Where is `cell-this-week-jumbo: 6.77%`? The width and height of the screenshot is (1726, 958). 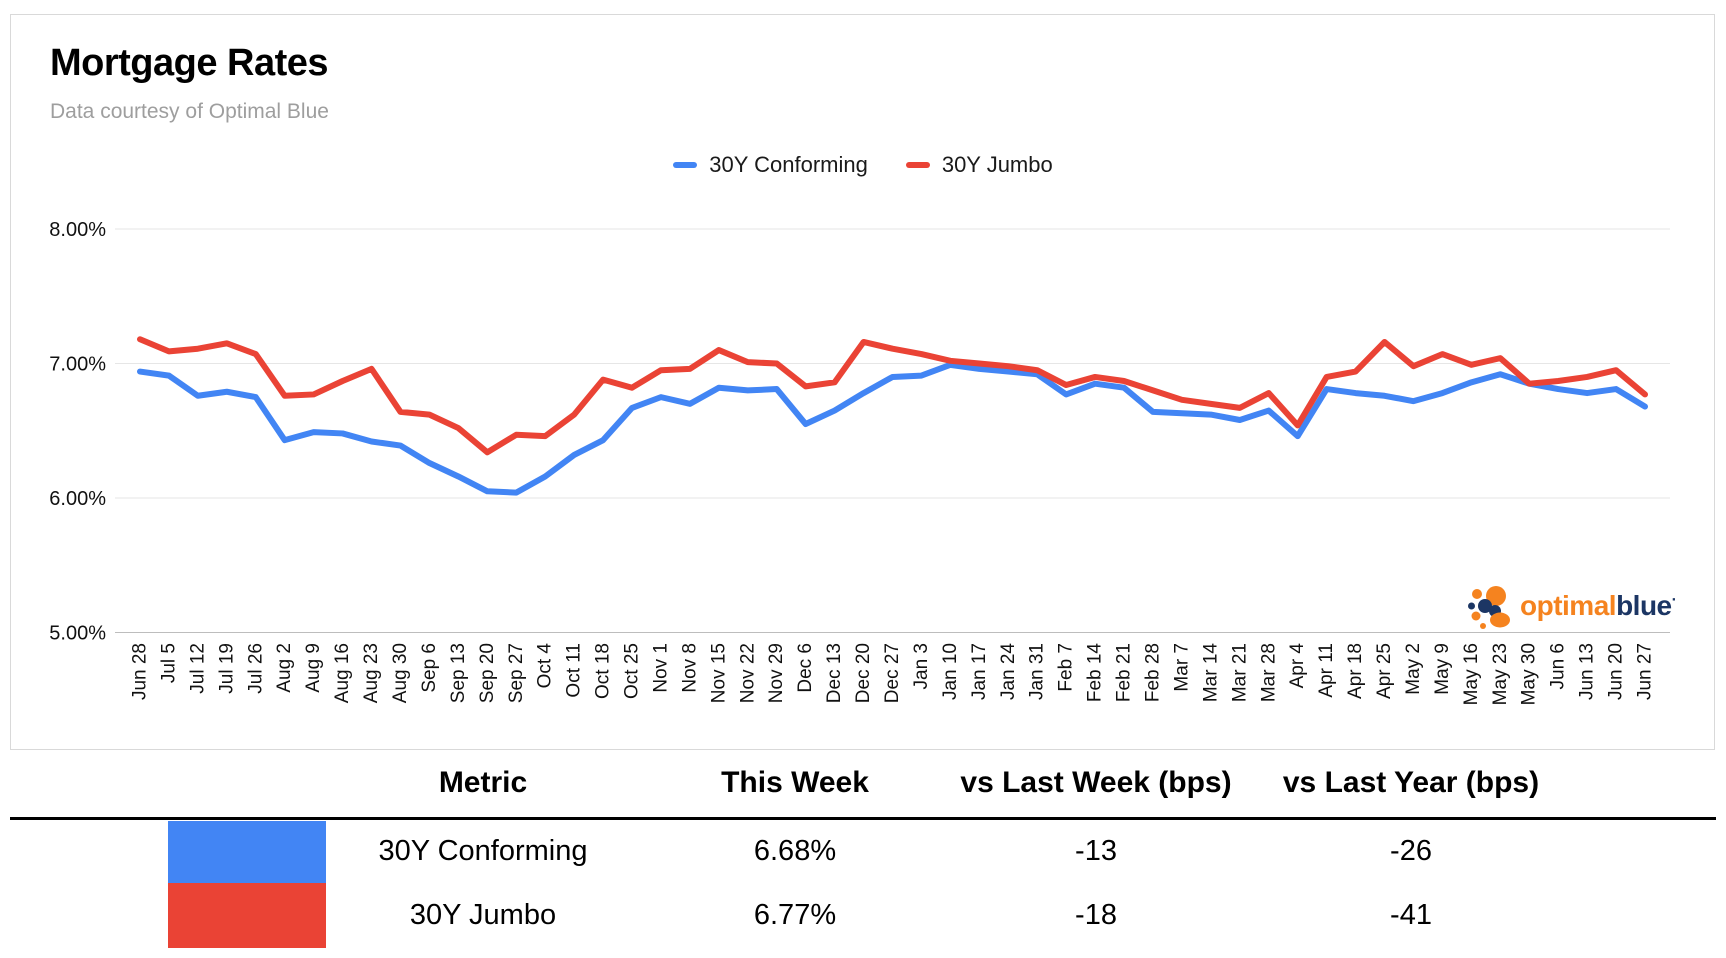 cell-this-week-jumbo: 6.77% is located at coordinates (795, 915).